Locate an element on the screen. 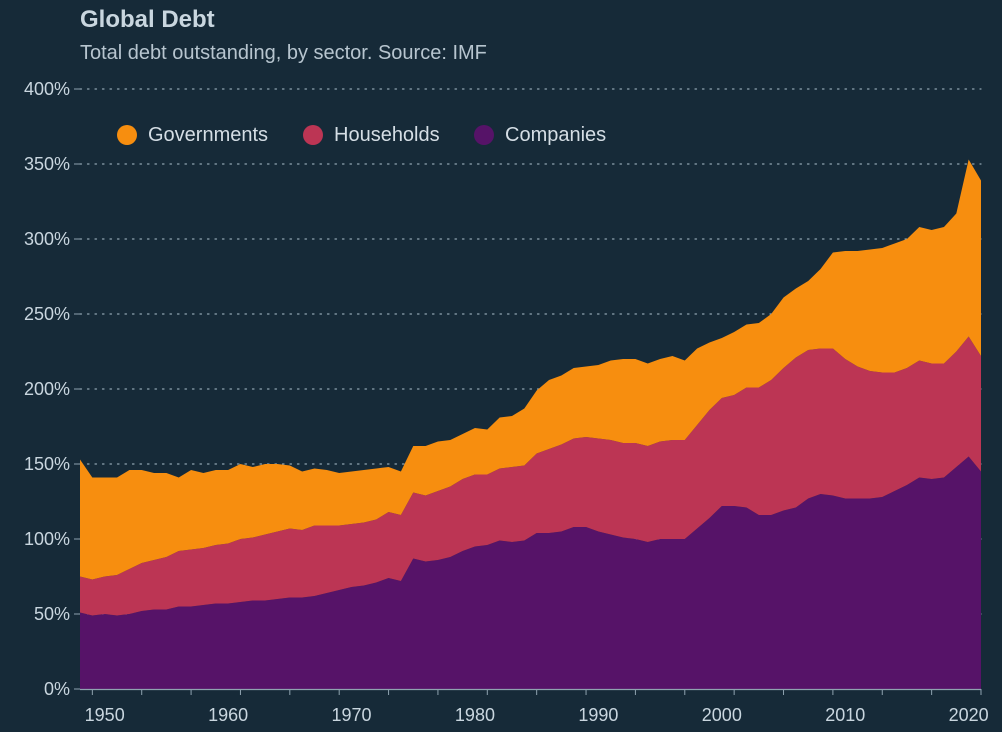 This screenshot has width=1002, height=732. x-tick-label: 2020 is located at coordinates (969, 715).